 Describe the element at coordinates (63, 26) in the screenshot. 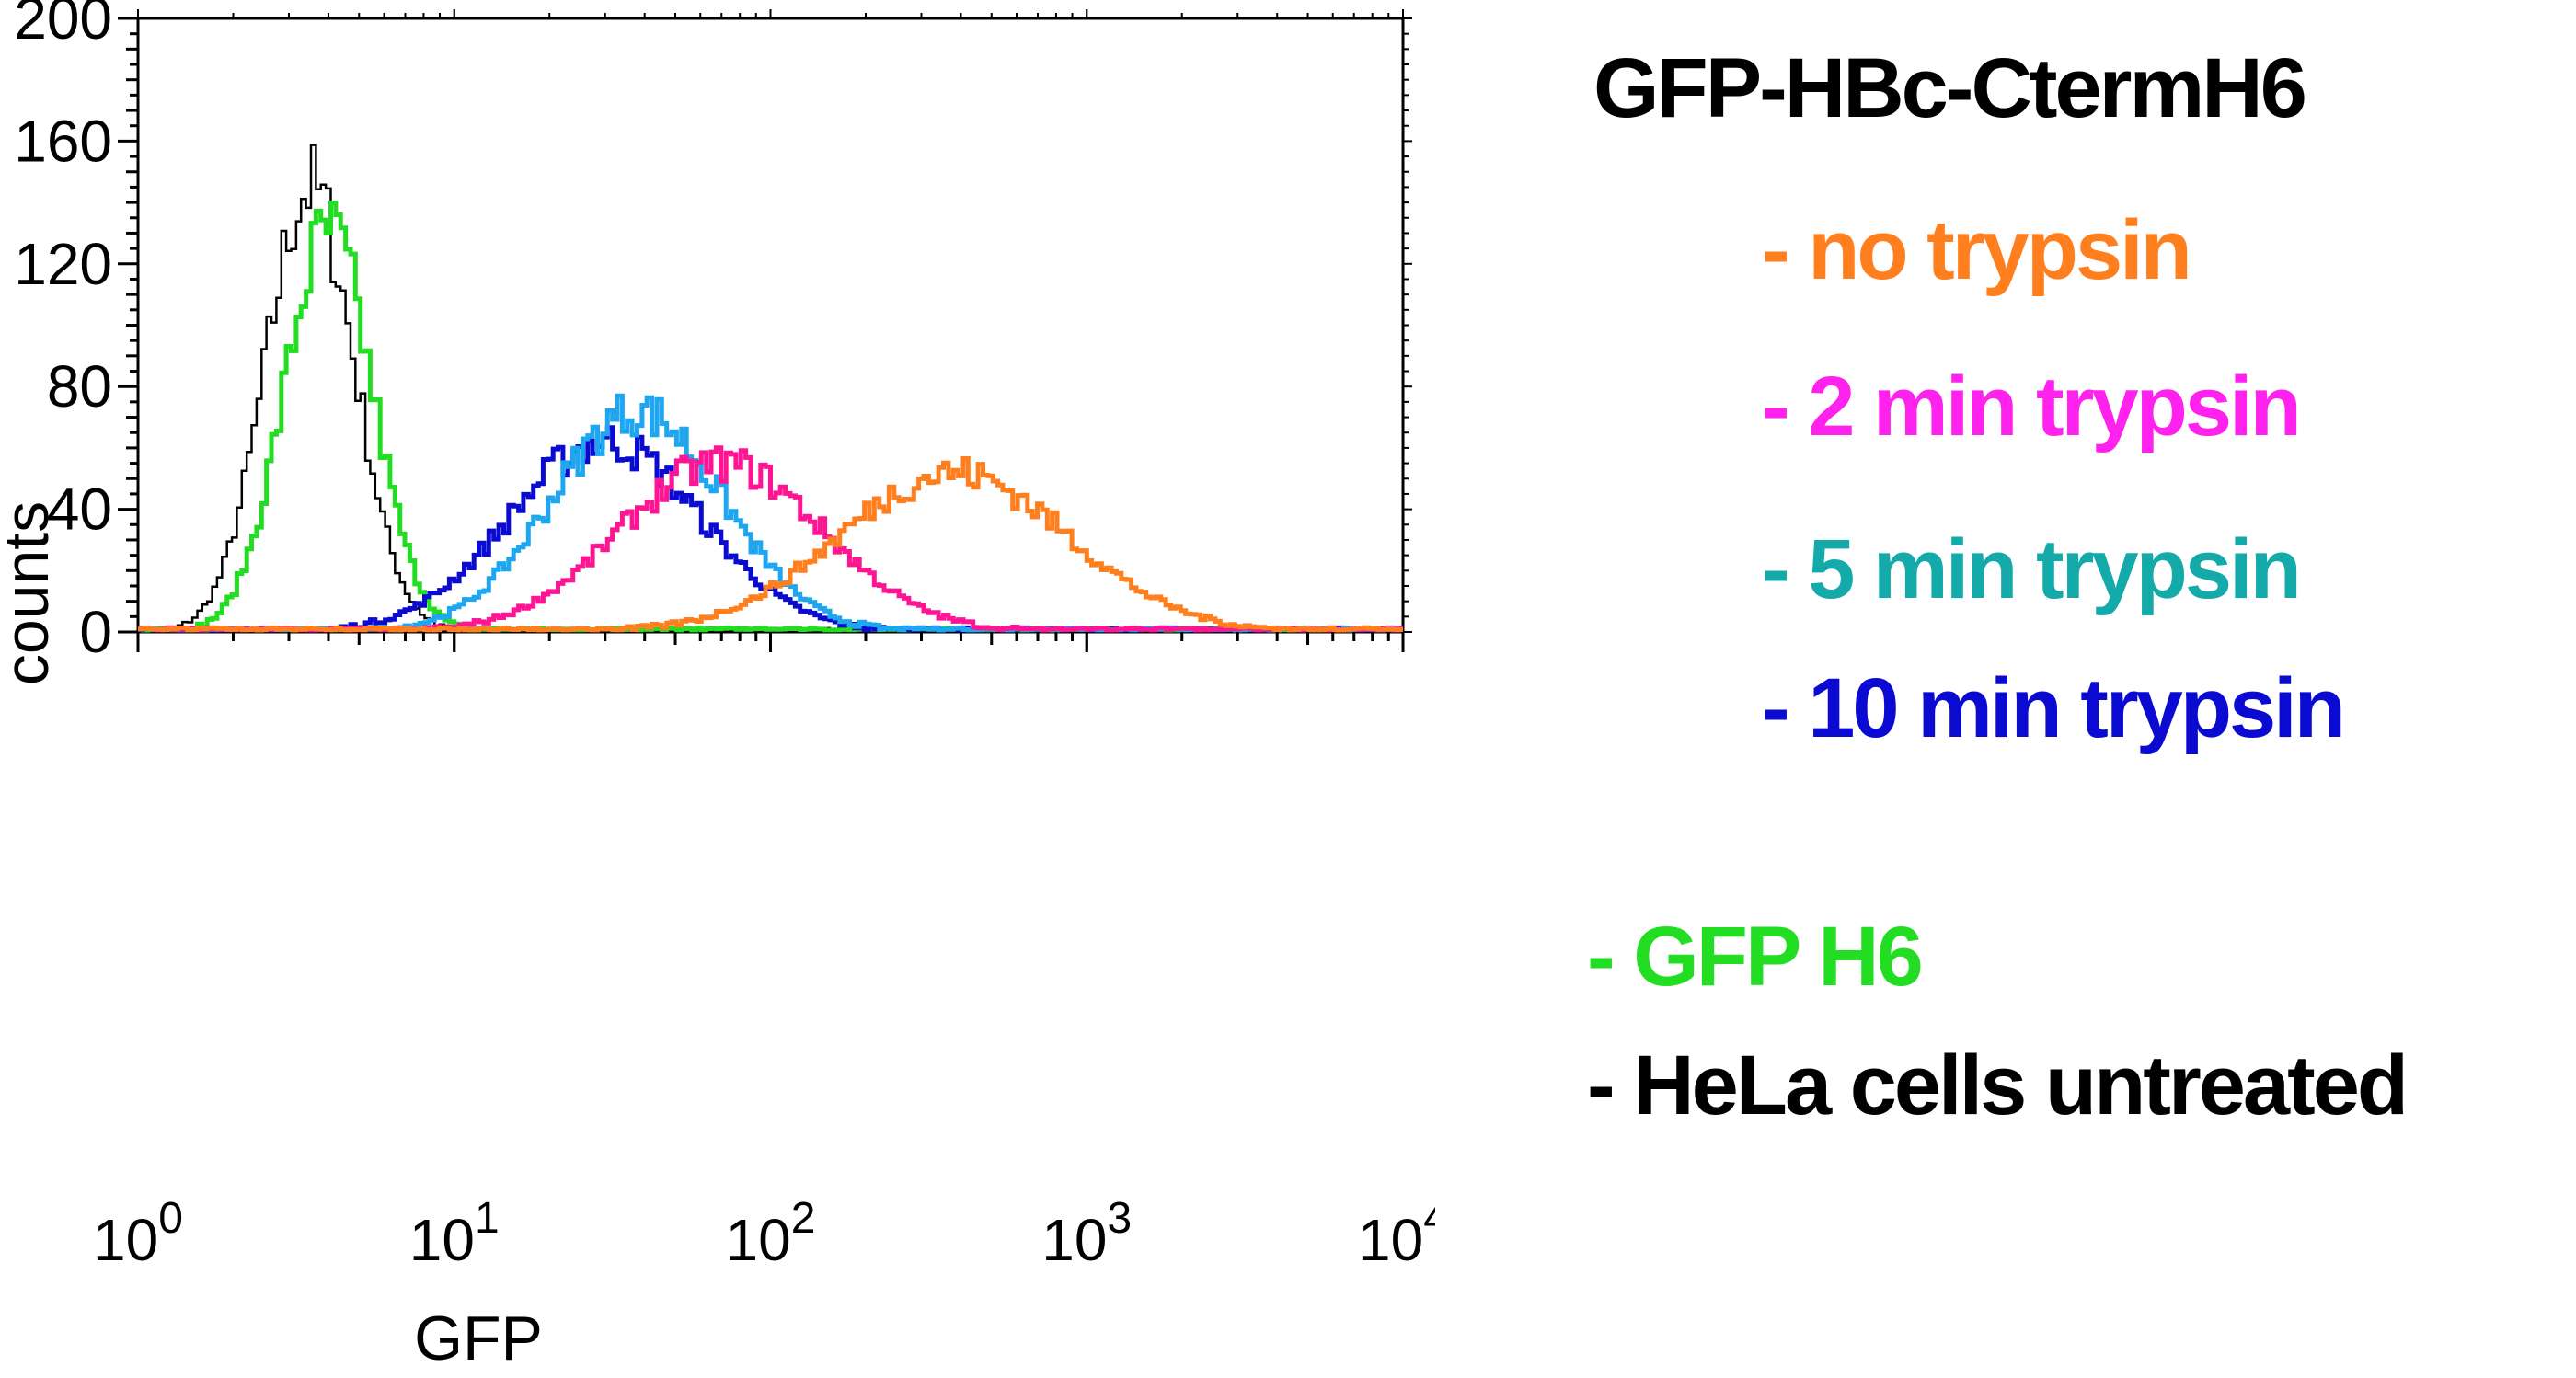

I see `y-tick-label: 200` at that location.